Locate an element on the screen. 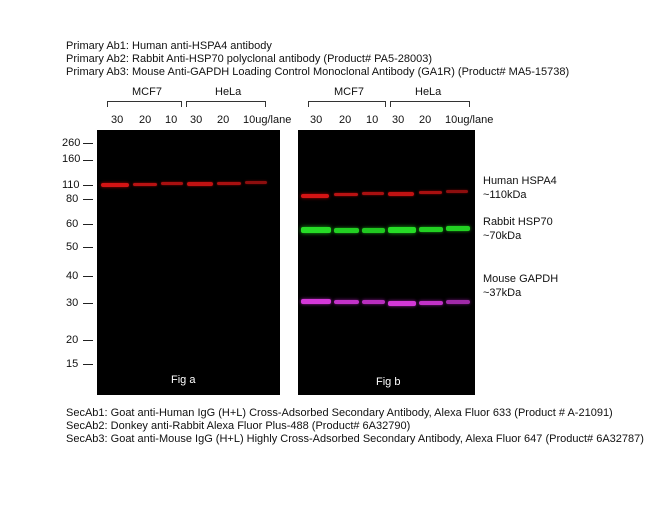 The height and width of the screenshot is (515, 650). fig-b-label: Fig b is located at coordinates (388, 382).